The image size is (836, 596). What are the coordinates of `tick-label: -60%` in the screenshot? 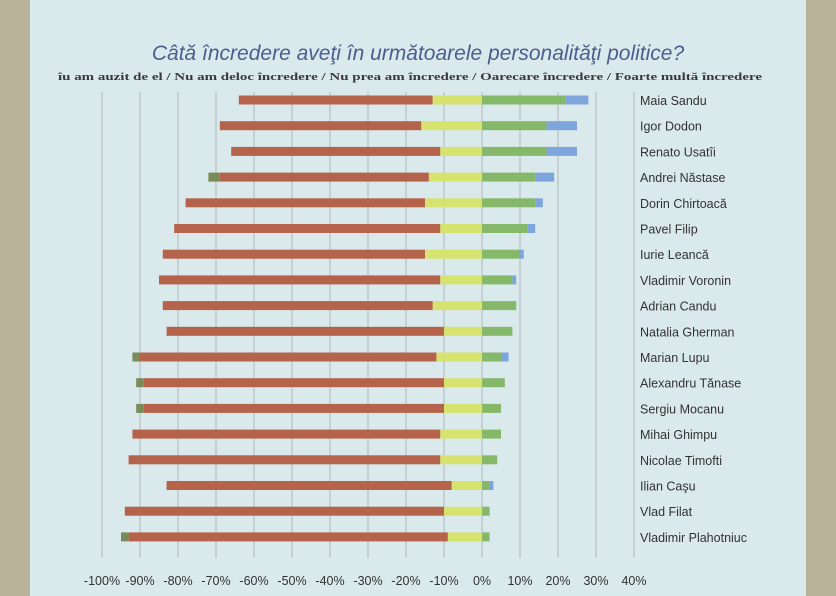 It's located at (253, 581).